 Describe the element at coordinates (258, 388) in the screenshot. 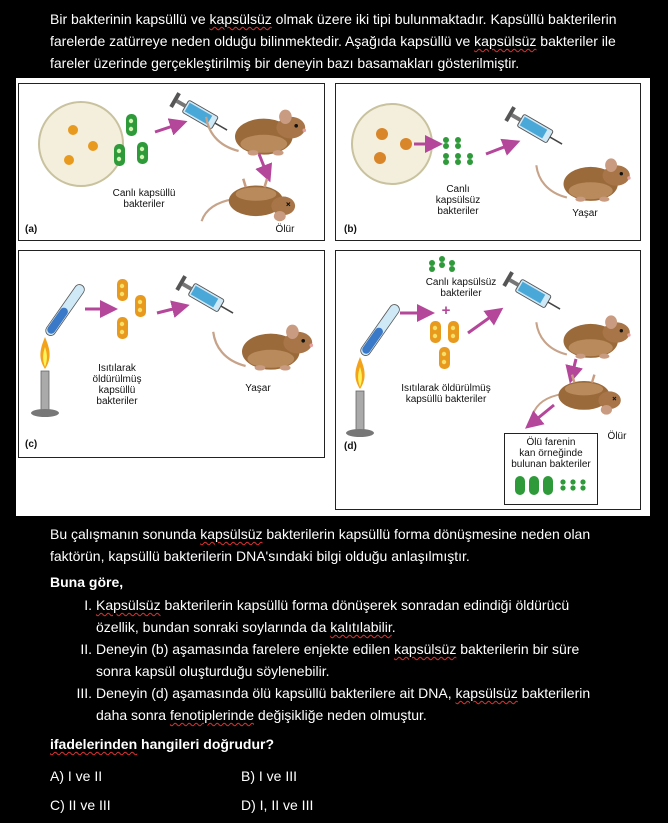

I see `panel-c-outcome: Yaşar` at that location.